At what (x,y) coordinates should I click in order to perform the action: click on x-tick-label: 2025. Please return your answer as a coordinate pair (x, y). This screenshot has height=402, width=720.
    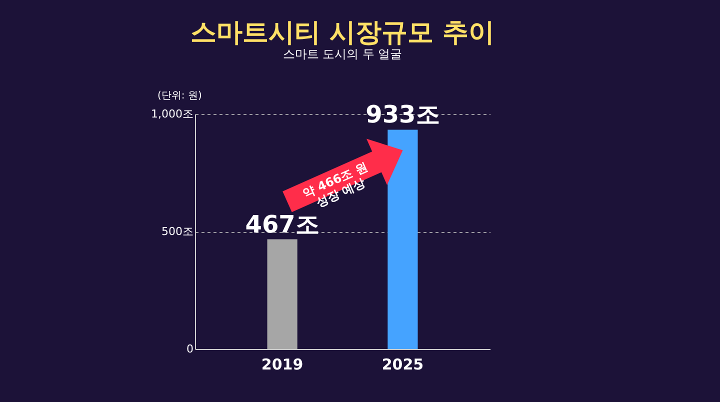
    Looking at the image, I should click on (403, 365).